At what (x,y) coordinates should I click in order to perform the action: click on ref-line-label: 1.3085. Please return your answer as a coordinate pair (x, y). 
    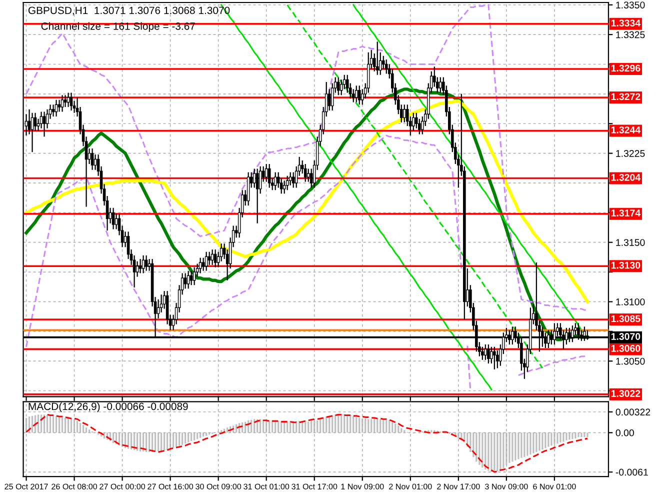
    Looking at the image, I should click on (625, 318).